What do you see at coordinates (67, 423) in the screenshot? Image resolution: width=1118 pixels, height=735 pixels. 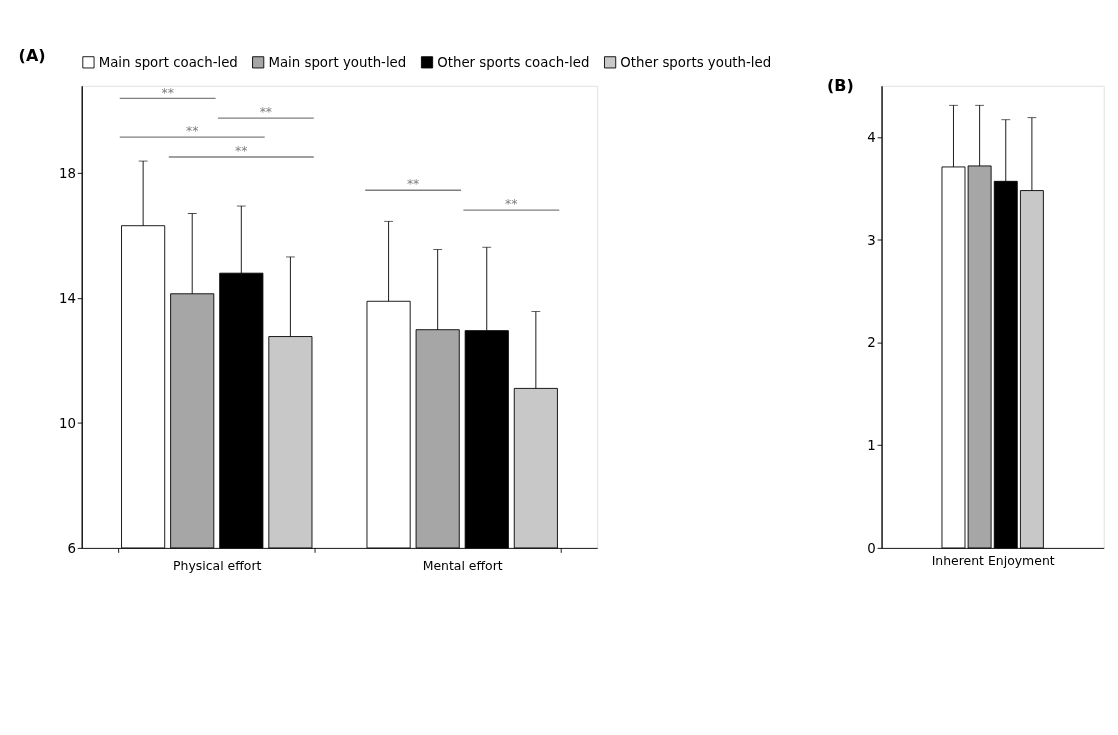 I see `y-tick-label: 10` at bounding box center [67, 423].